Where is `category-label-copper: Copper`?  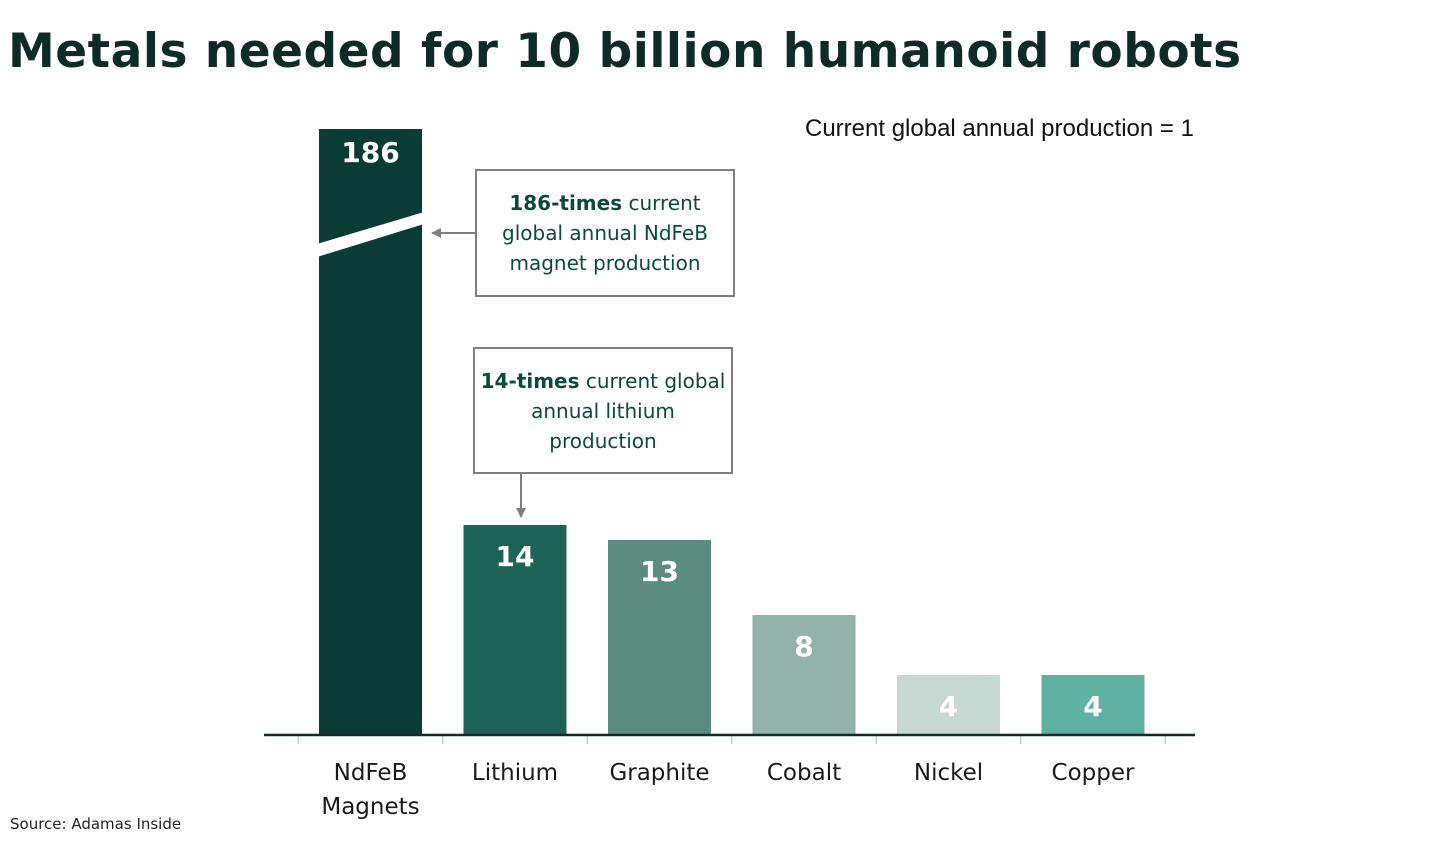
category-label-copper: Copper is located at coordinates (1093, 773).